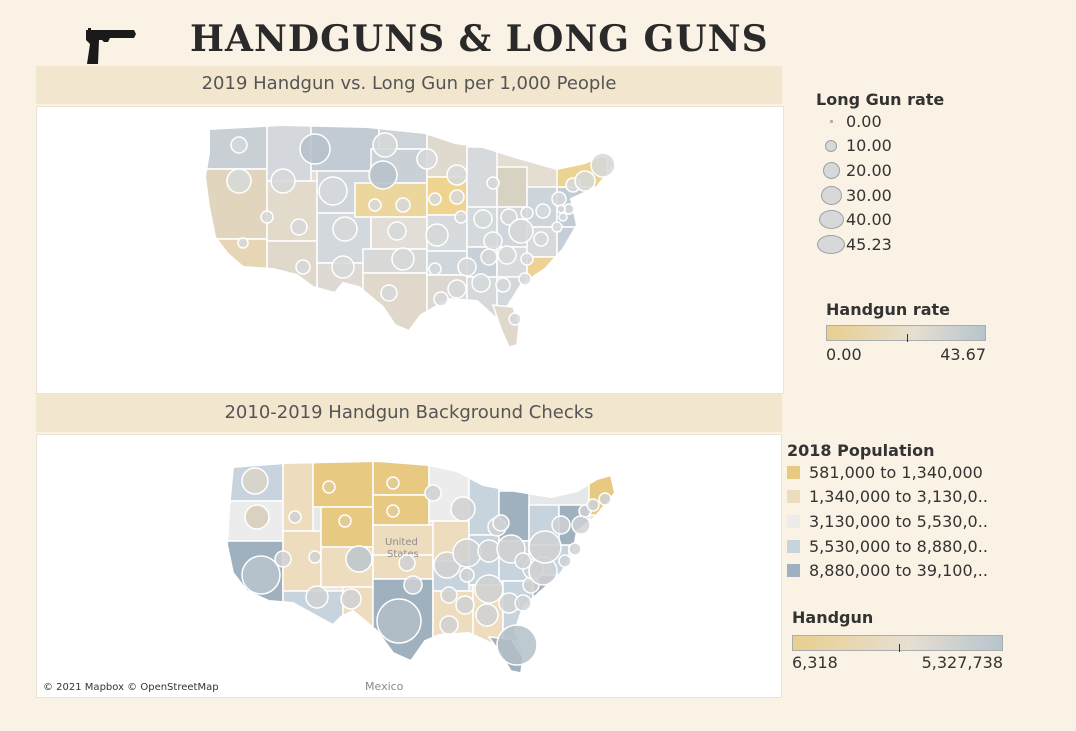  Describe the element at coordinates (901, 121) in the screenshot. I see `legend-item: 0.00` at that location.